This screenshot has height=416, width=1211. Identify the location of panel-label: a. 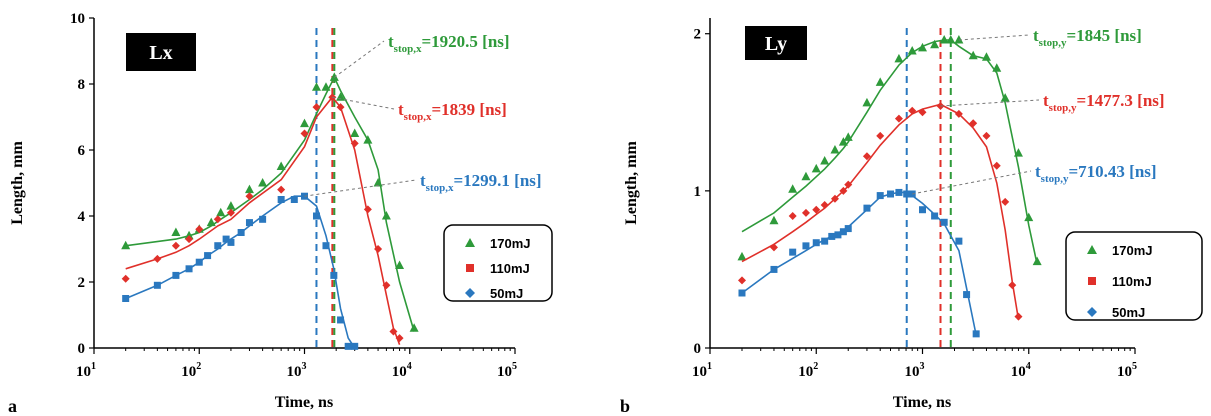
(12, 406).